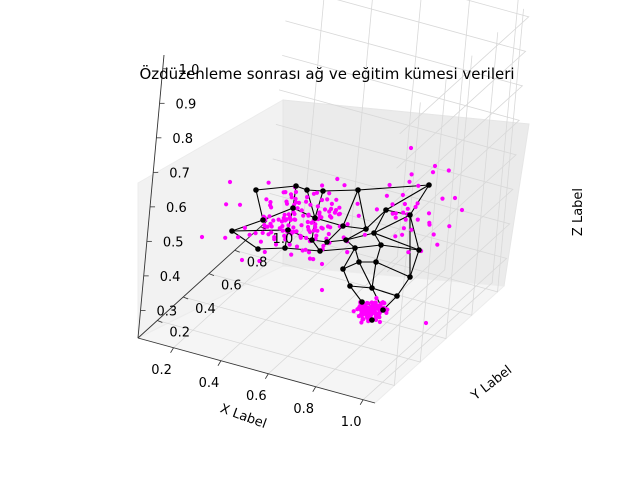 The width and height of the screenshot is (640, 485). What do you see at coordinates (225, 283) in the screenshot?
I see `y-tick-labels: 0.2 0.4 0.6 0.8 1.0` at bounding box center [225, 283].